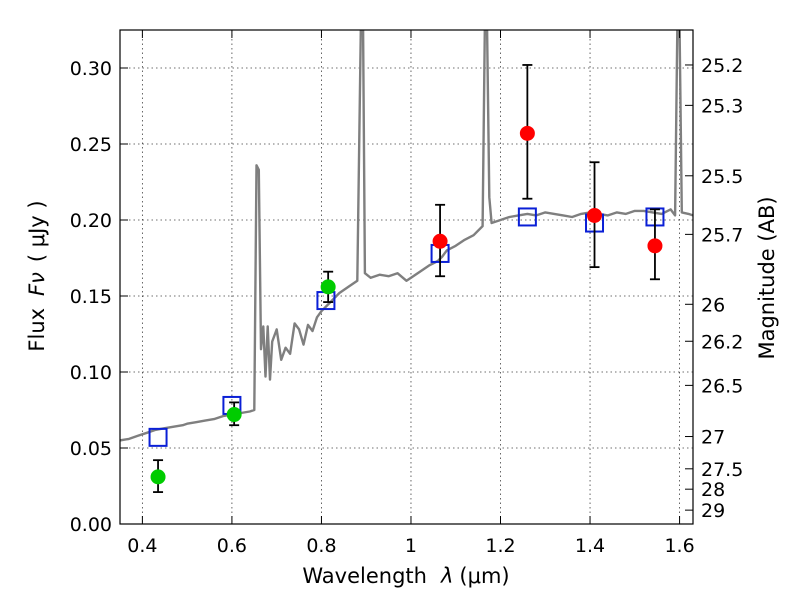 Image resolution: width=800 pixels, height=600 pixels. I want to click on y2-tick-label: 25.5, so click(722, 177).